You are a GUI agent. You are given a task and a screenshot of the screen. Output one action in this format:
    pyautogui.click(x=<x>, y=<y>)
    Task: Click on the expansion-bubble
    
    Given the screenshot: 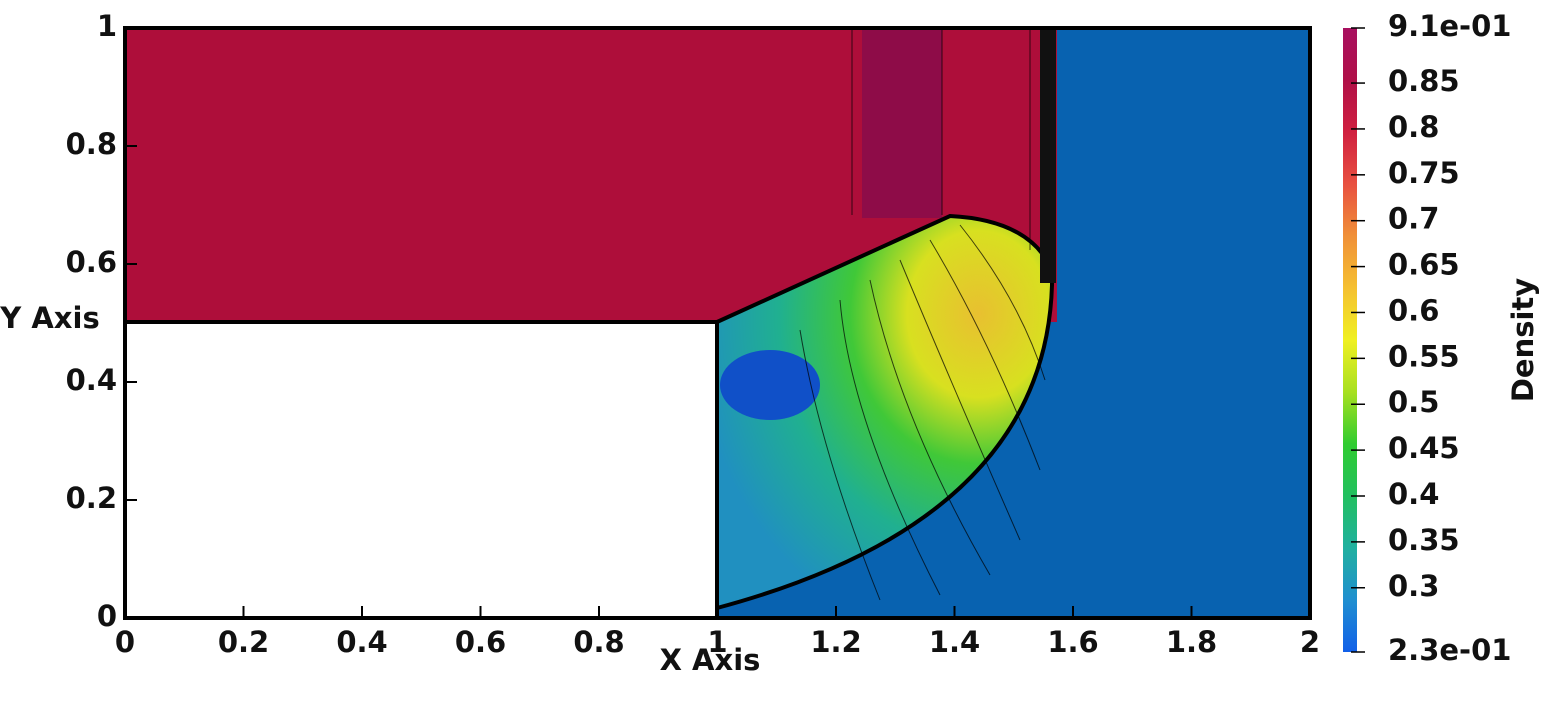 What is the action you would take?
    pyautogui.click(x=884, y=412)
    